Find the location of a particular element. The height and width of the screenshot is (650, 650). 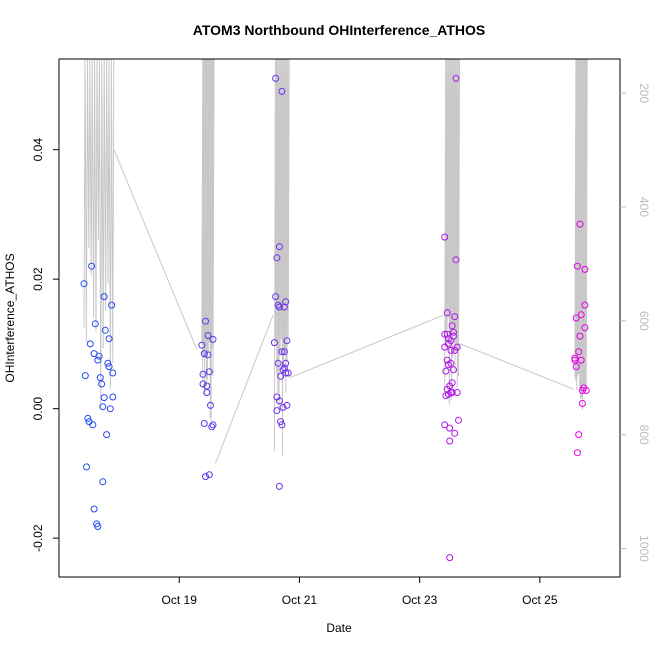

x-tick-label: Oct 21 is located at coordinates (300, 600).